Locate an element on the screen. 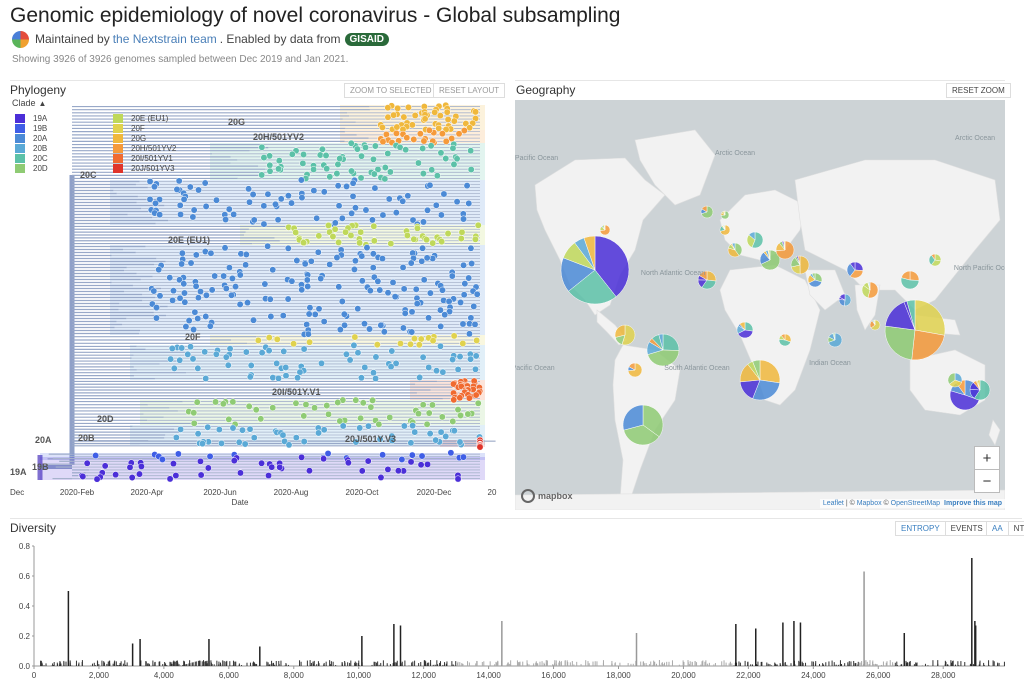  legend-item: 20A is located at coordinates (31, 138).